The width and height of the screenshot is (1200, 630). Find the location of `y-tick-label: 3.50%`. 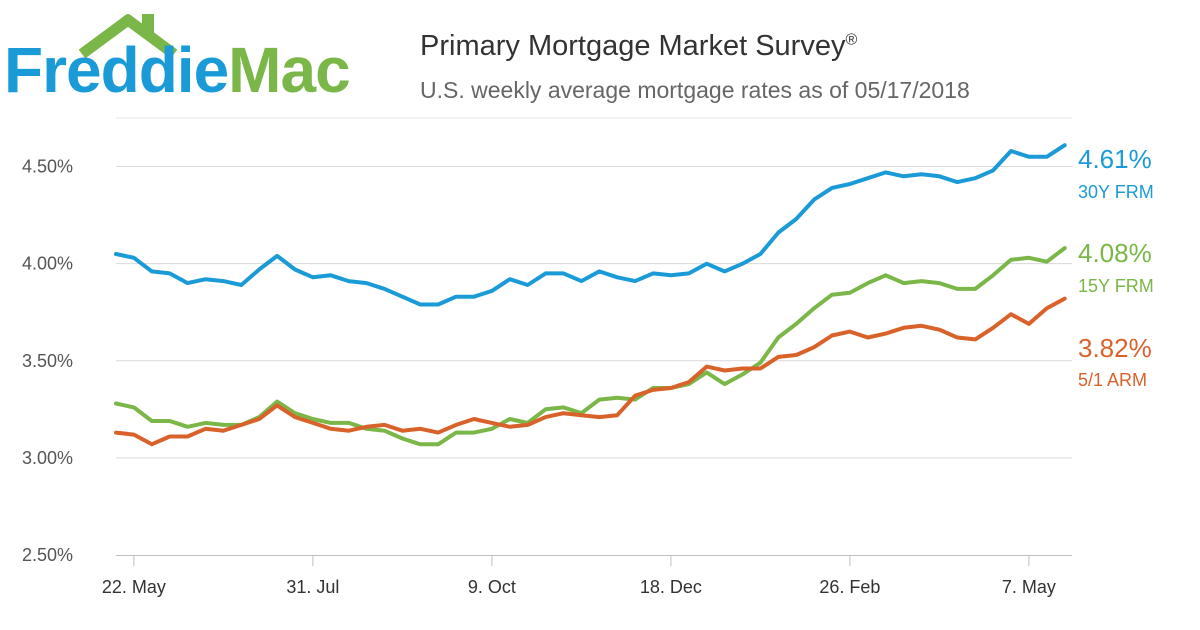

y-tick-label: 3.50% is located at coordinates (47, 361).